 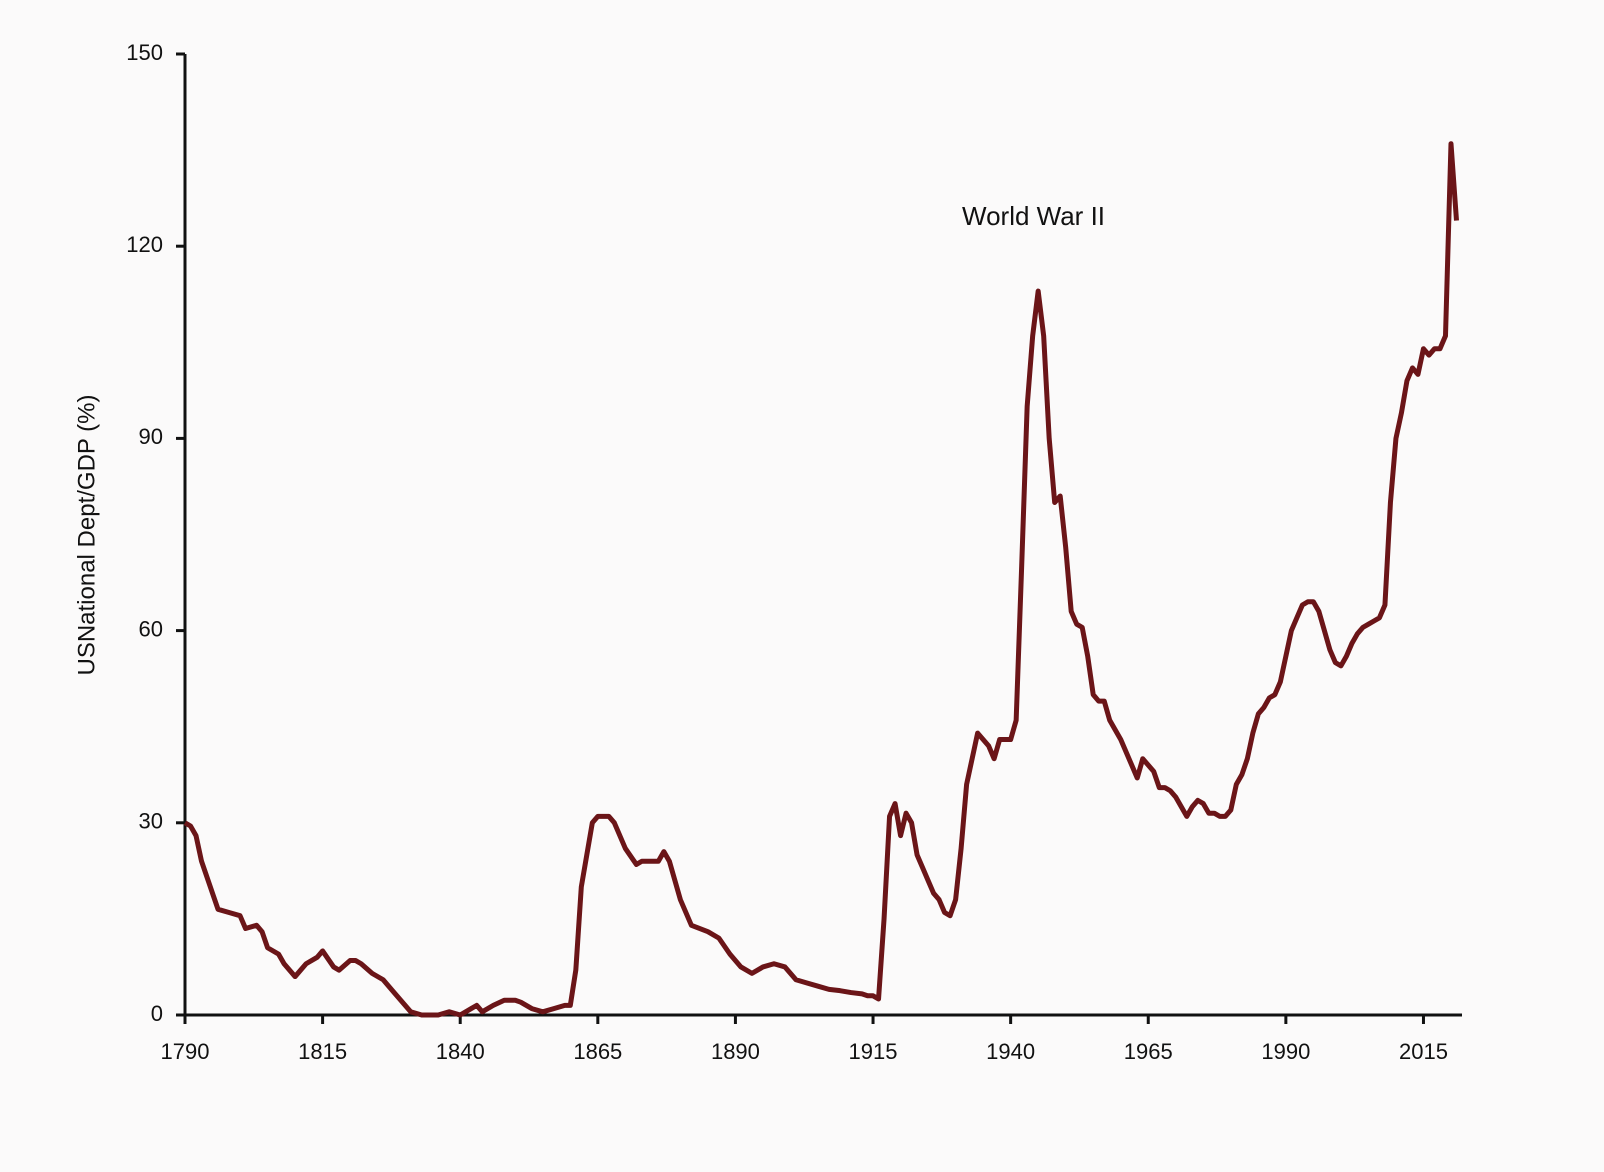 I want to click on x-tick-label: 1840, so click(x=460, y=1051).